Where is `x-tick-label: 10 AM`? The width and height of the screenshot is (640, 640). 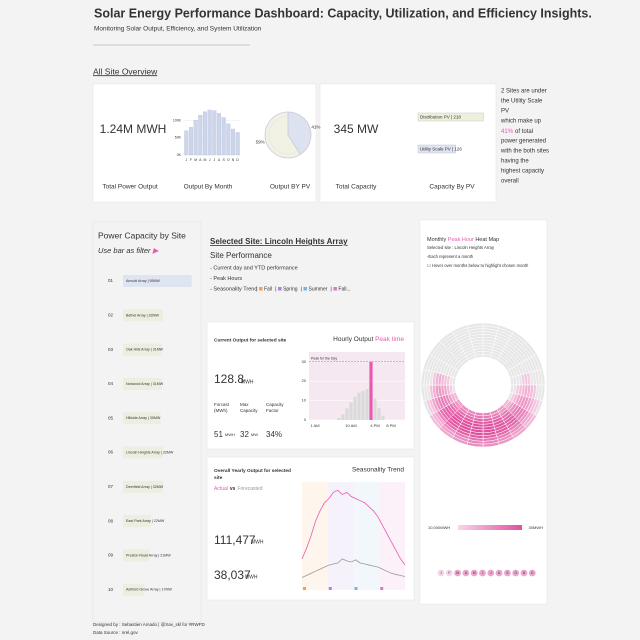
x-tick-label: 10 AM is located at coordinates (350, 425).